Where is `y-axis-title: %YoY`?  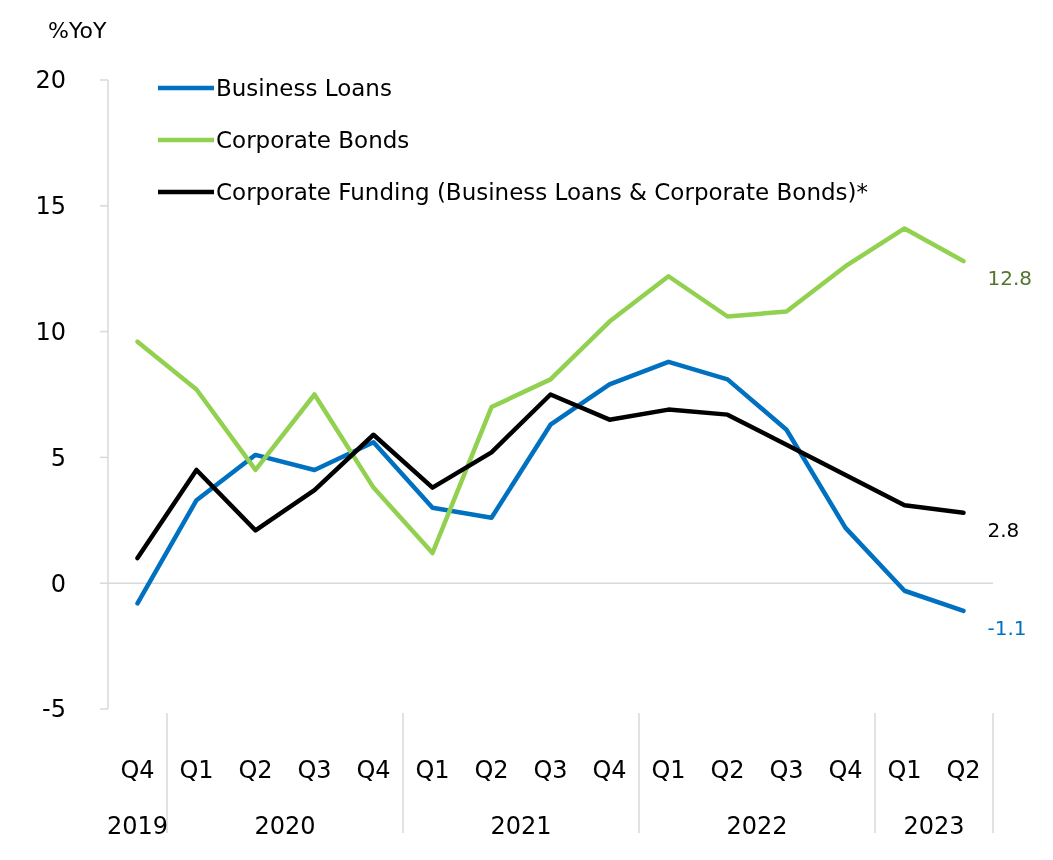 y-axis-title: %YoY is located at coordinates (77, 30).